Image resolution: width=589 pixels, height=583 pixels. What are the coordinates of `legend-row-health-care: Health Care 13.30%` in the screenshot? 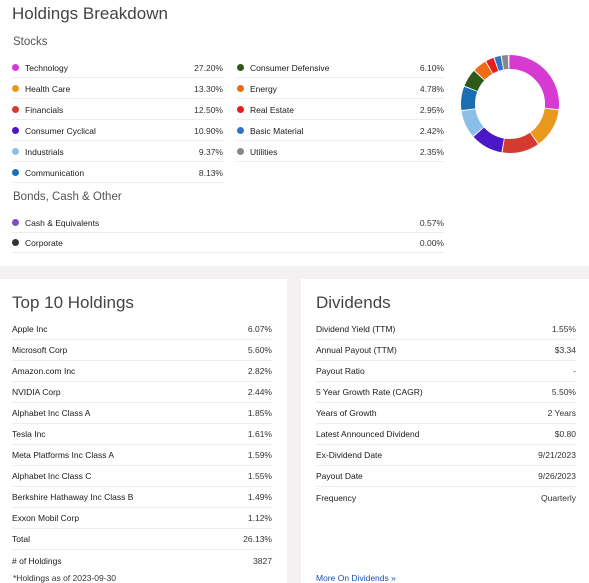 It's located at (117, 89).